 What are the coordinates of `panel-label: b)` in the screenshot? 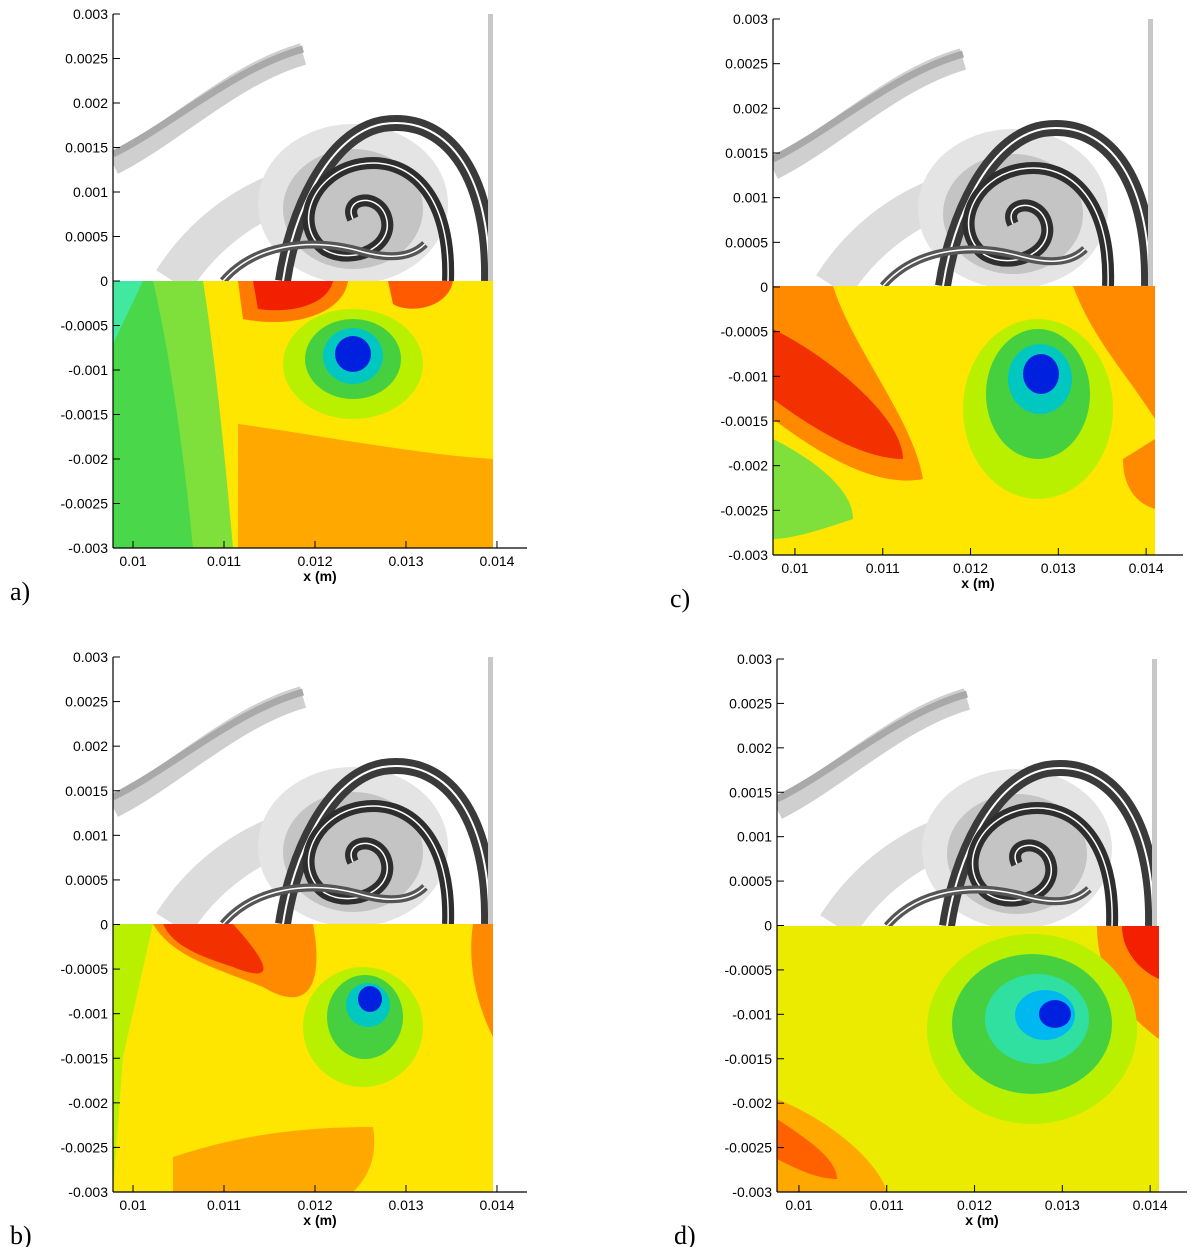 It's located at (21, 1234).